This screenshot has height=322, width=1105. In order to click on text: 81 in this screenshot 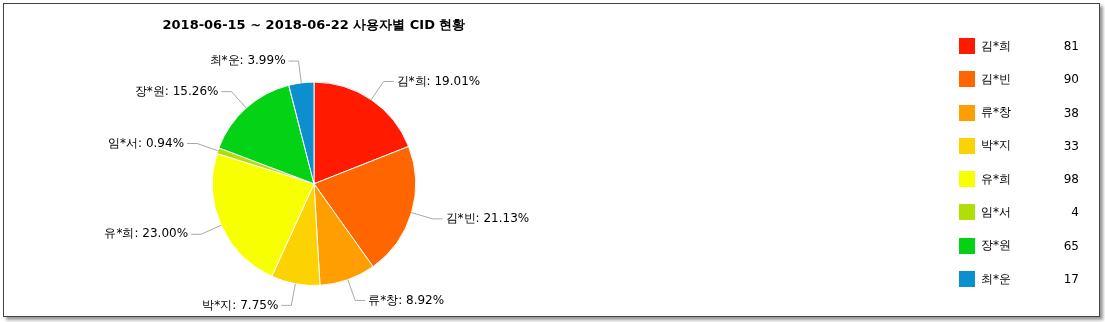, I will do `click(1070, 46)`.